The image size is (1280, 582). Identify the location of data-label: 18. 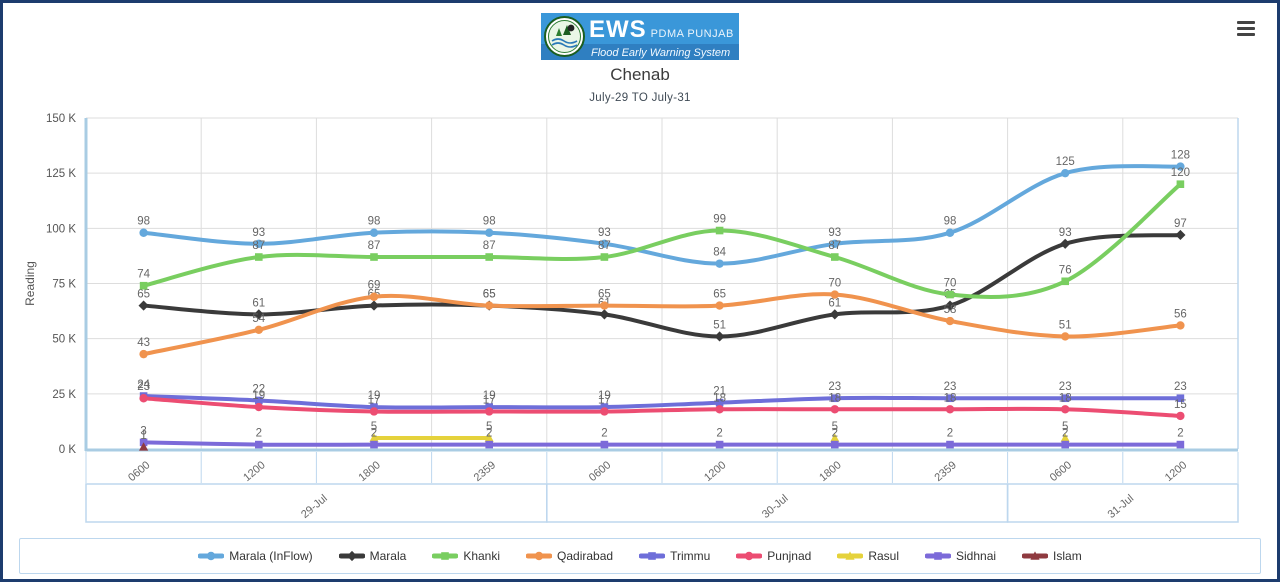
(834, 398).